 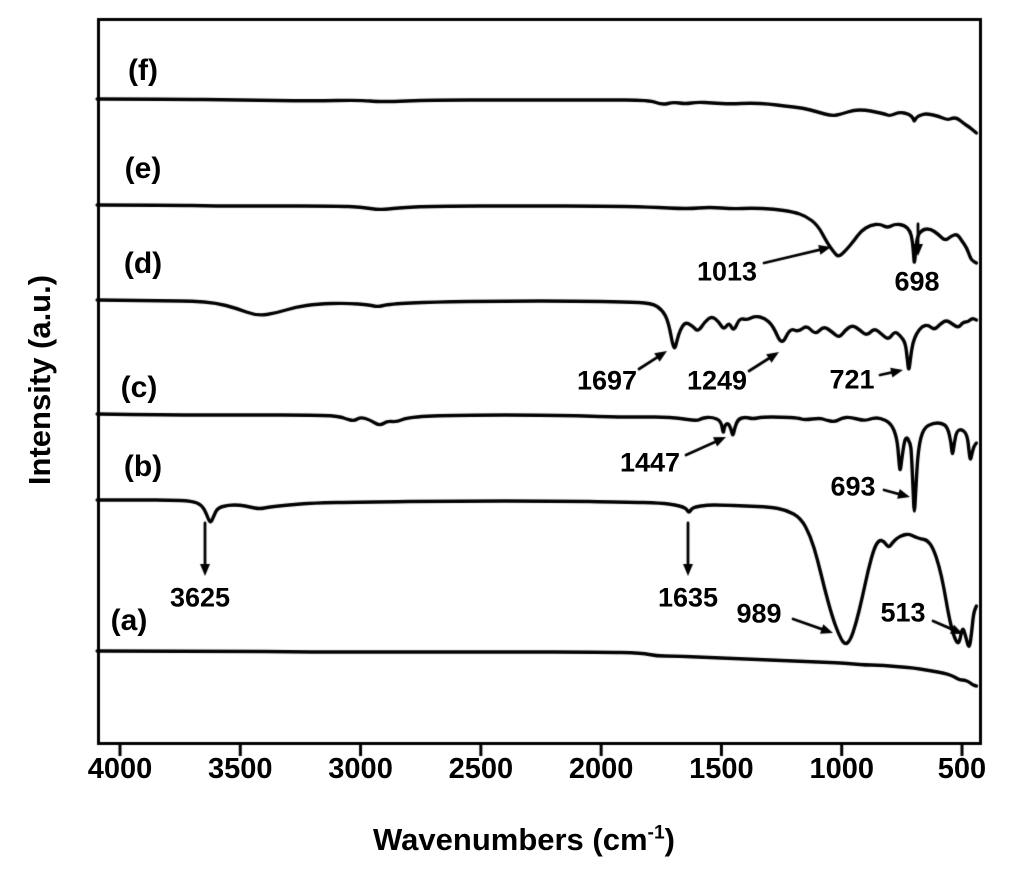 What do you see at coordinates (510, 839) in the screenshot?
I see `x-axis-label-prefix: Wavenumbers (cm` at bounding box center [510, 839].